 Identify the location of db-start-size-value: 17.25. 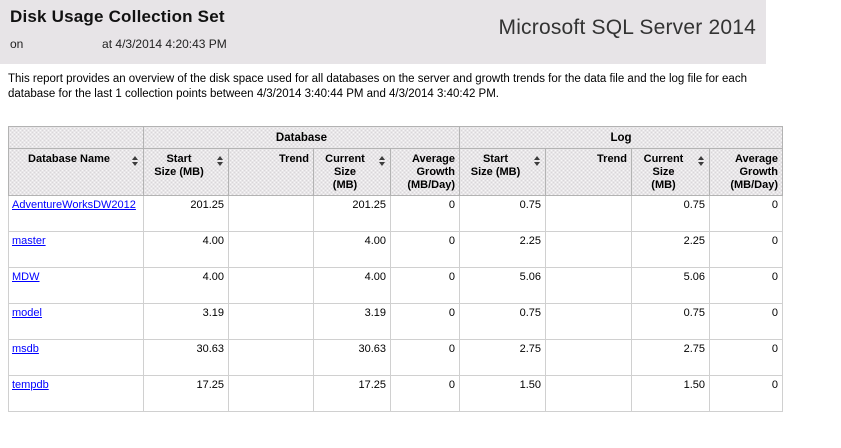
(186, 393).